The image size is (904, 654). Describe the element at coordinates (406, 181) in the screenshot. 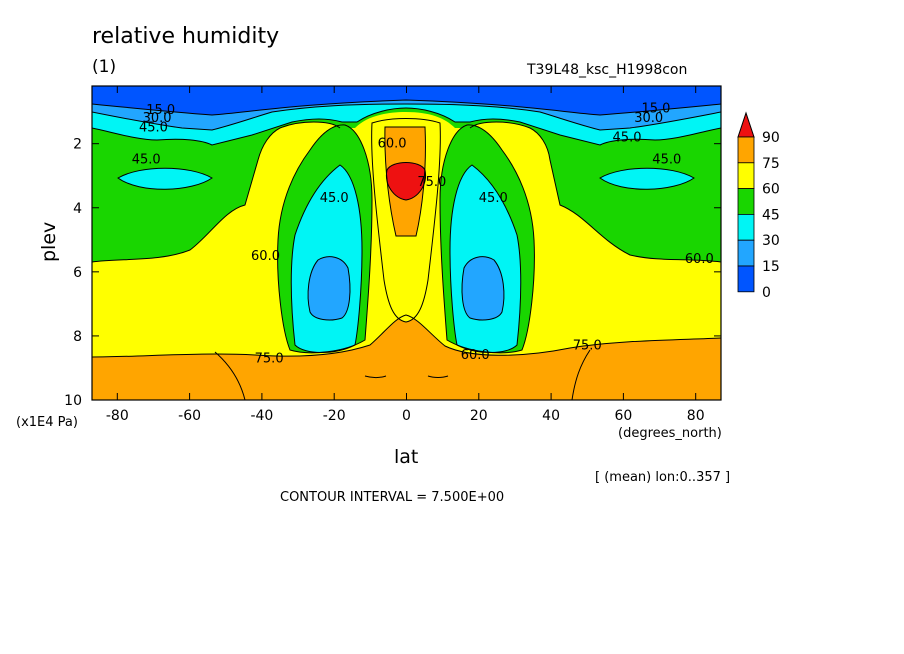

I see `fill-red-max` at that location.